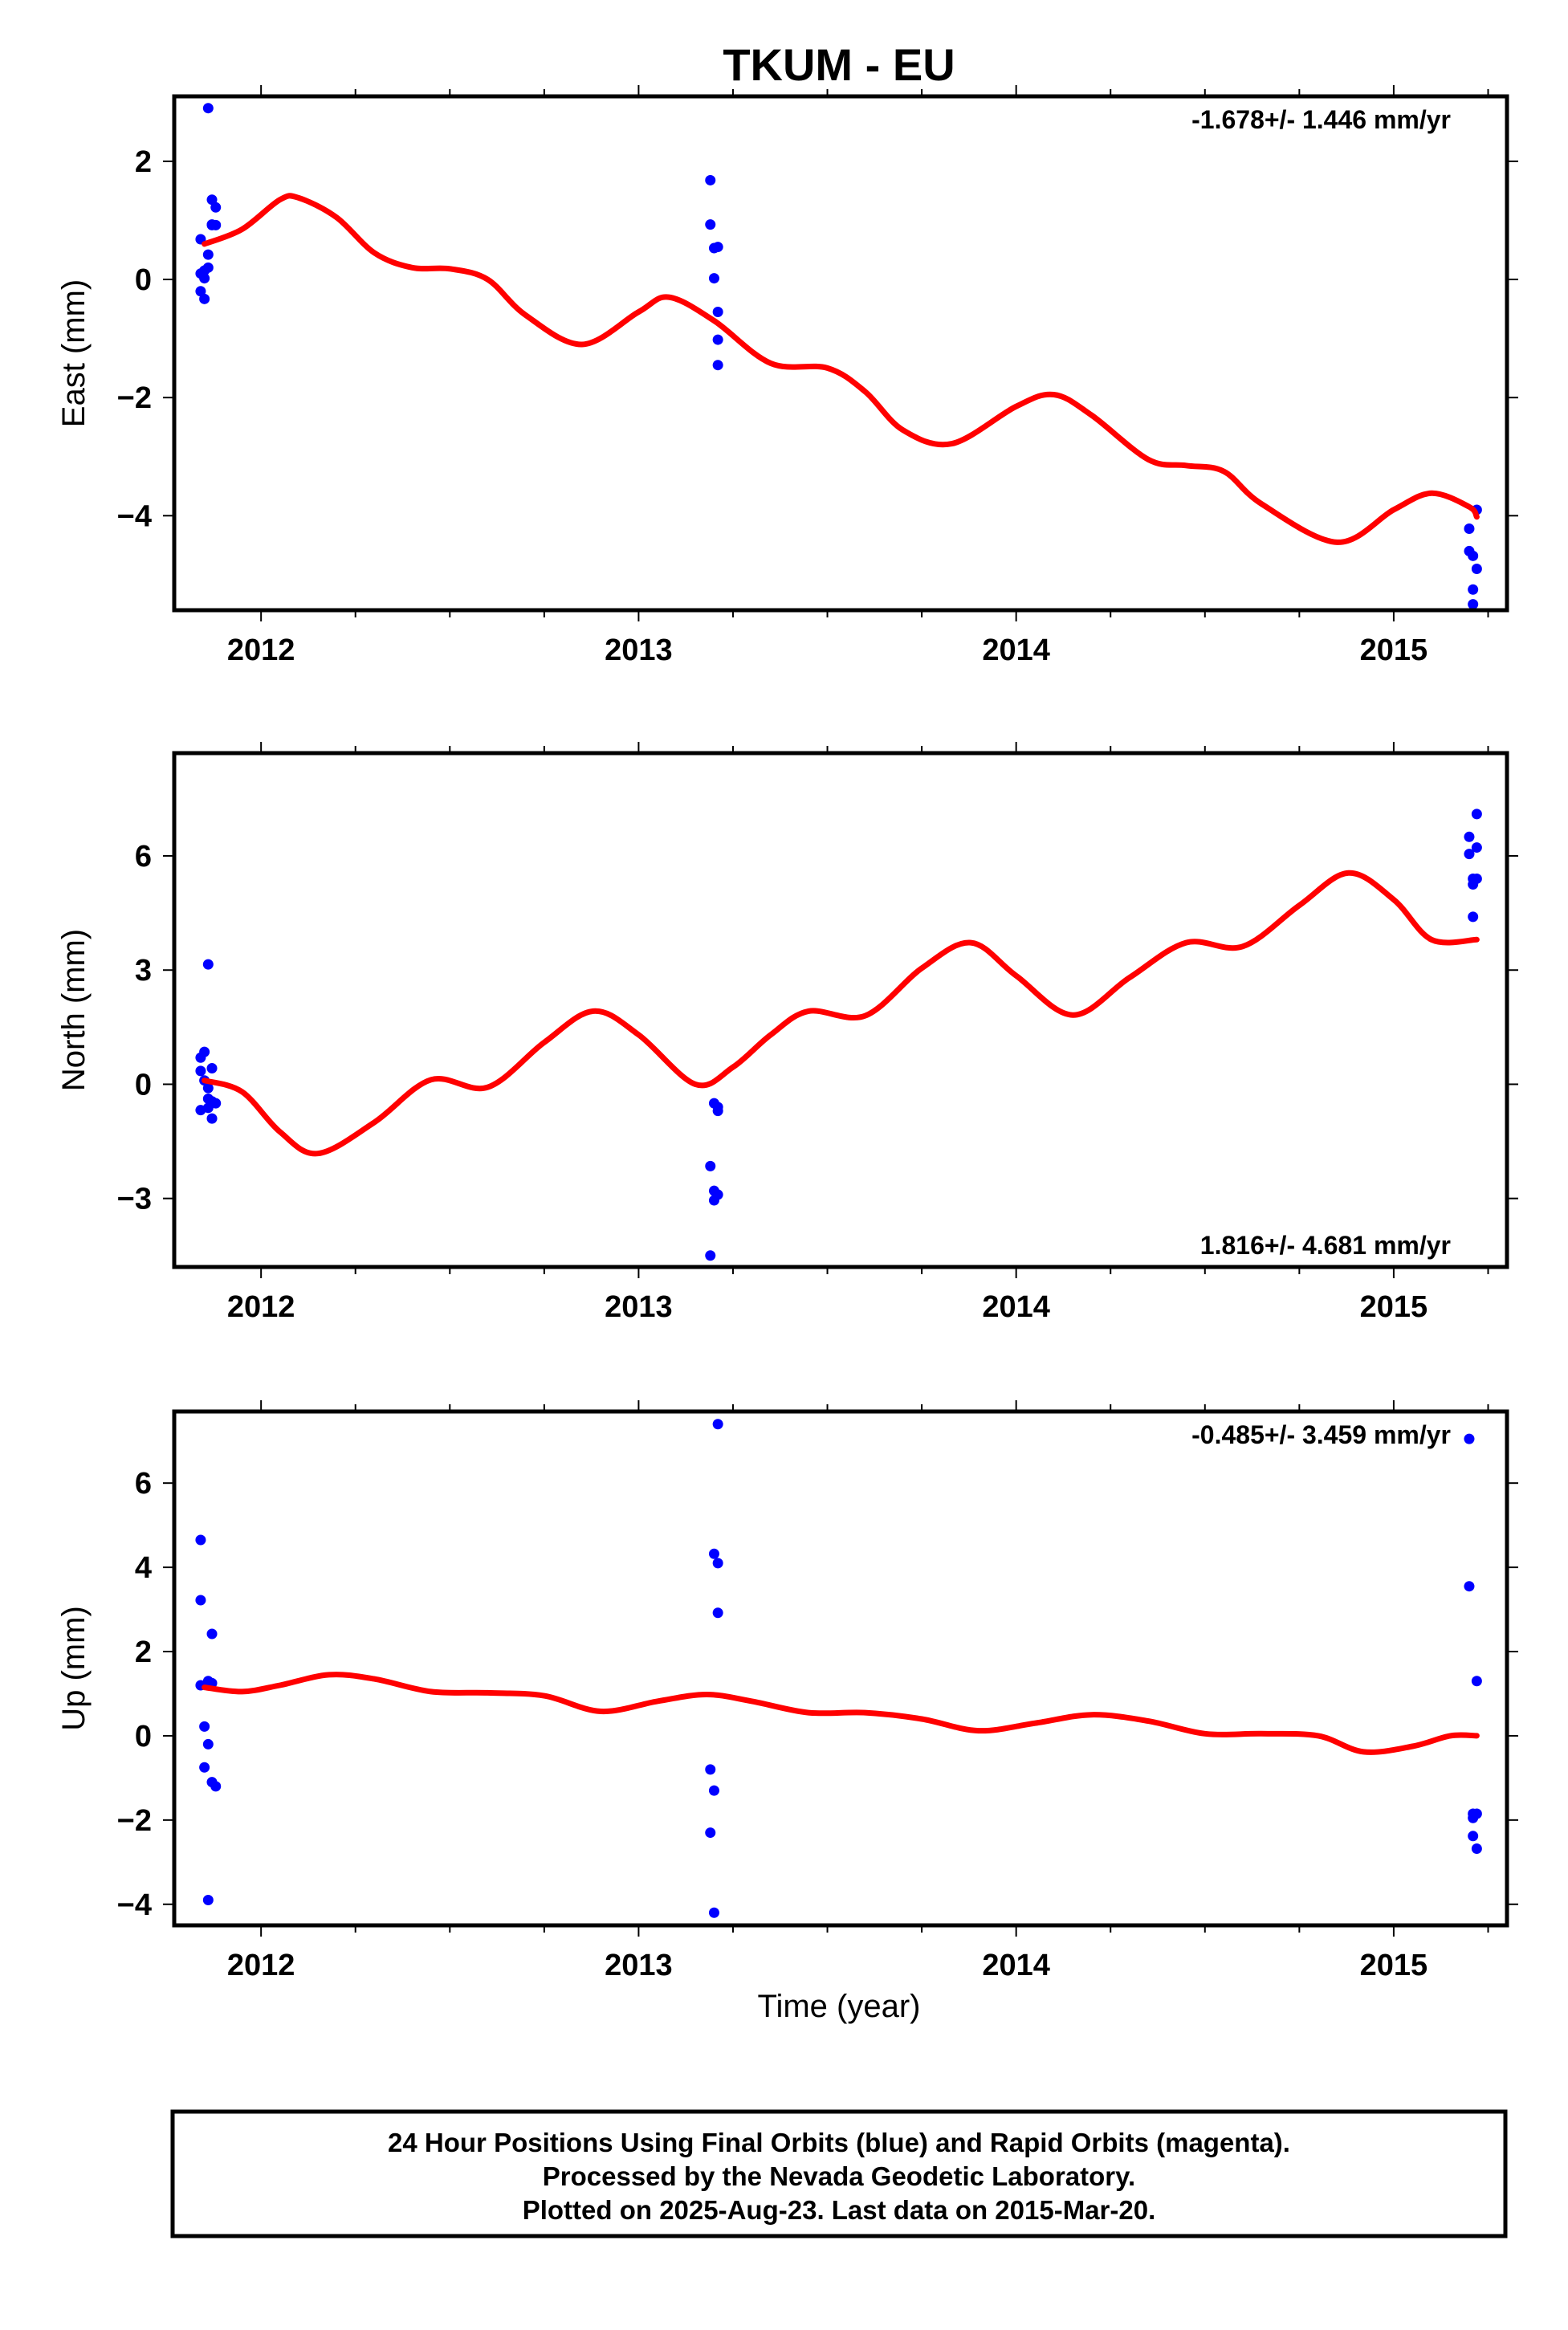 The height and width of the screenshot is (2330, 1568). I want to click on east-y-axis-label: East (mm), so click(74, 353).